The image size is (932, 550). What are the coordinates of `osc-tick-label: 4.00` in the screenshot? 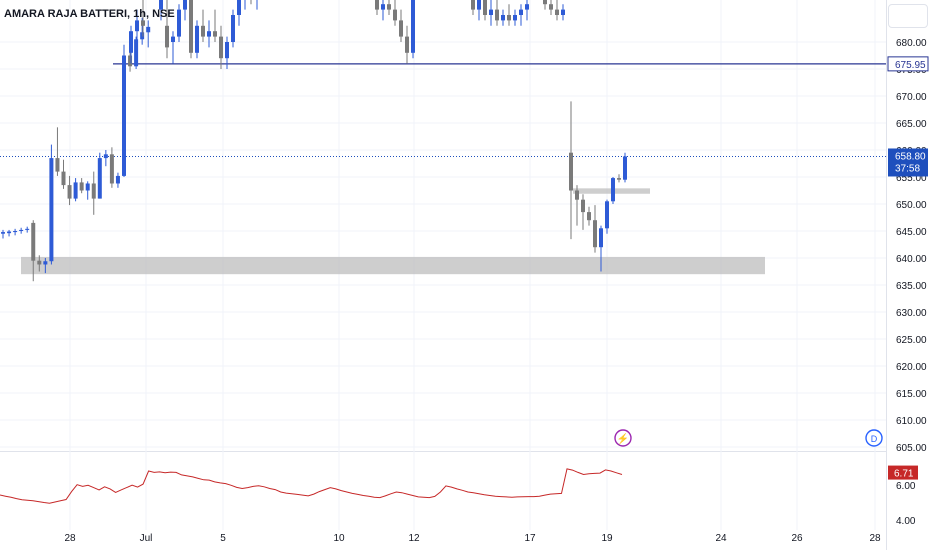 It's located at (906, 521).